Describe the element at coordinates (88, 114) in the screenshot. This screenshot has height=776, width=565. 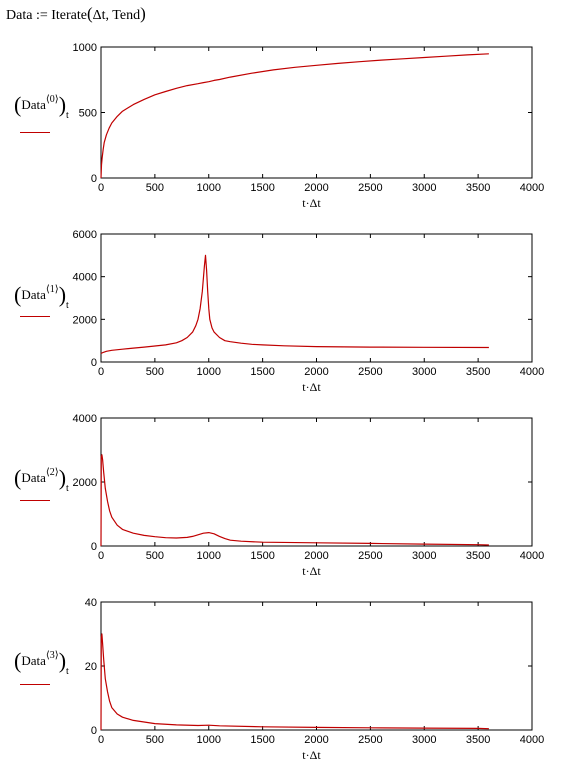
I see `y-tick-label: 500` at that location.